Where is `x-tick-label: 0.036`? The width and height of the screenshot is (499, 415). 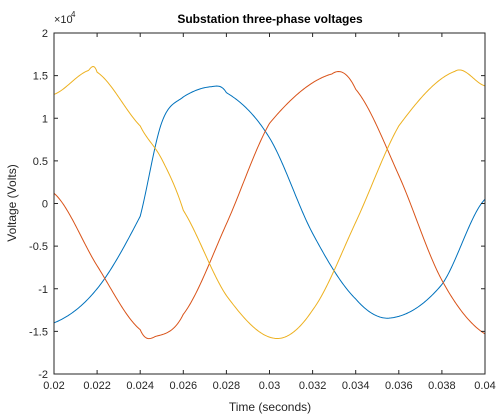
x-tick-label: 0.036 is located at coordinates (399, 386).